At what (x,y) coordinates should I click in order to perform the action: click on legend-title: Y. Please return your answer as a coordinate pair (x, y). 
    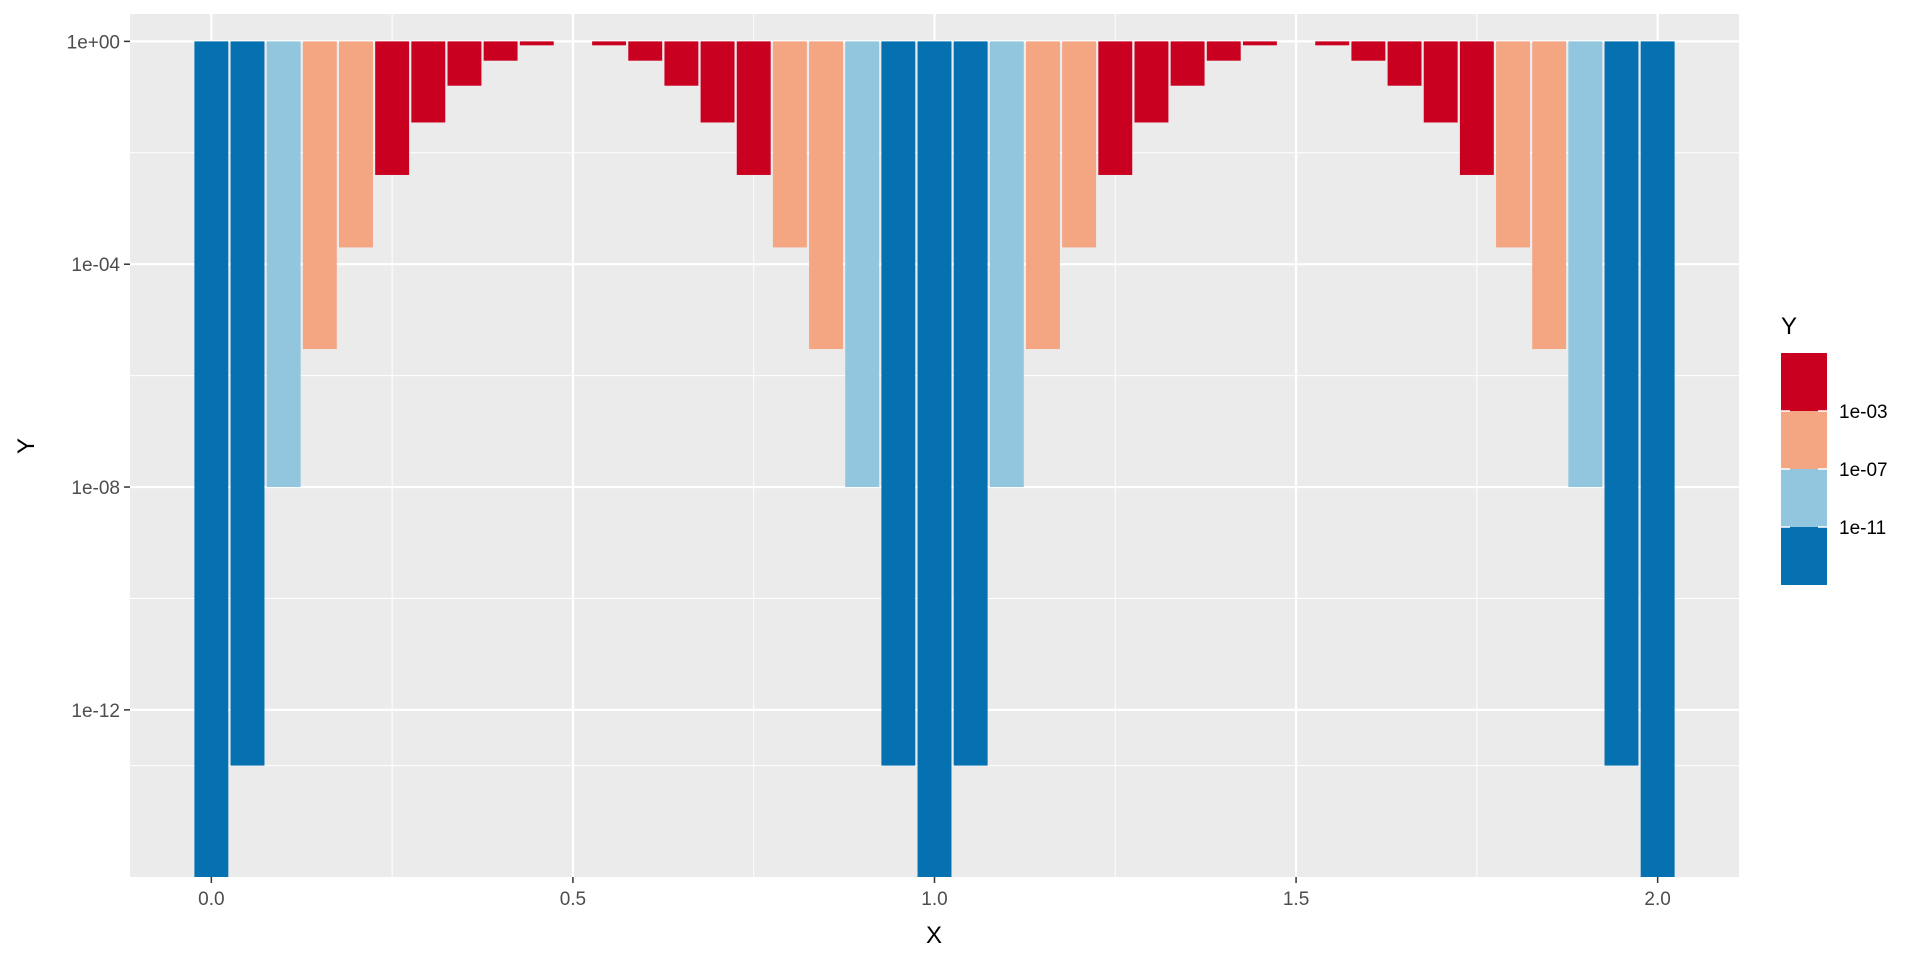
    Looking at the image, I should click on (1789, 326).